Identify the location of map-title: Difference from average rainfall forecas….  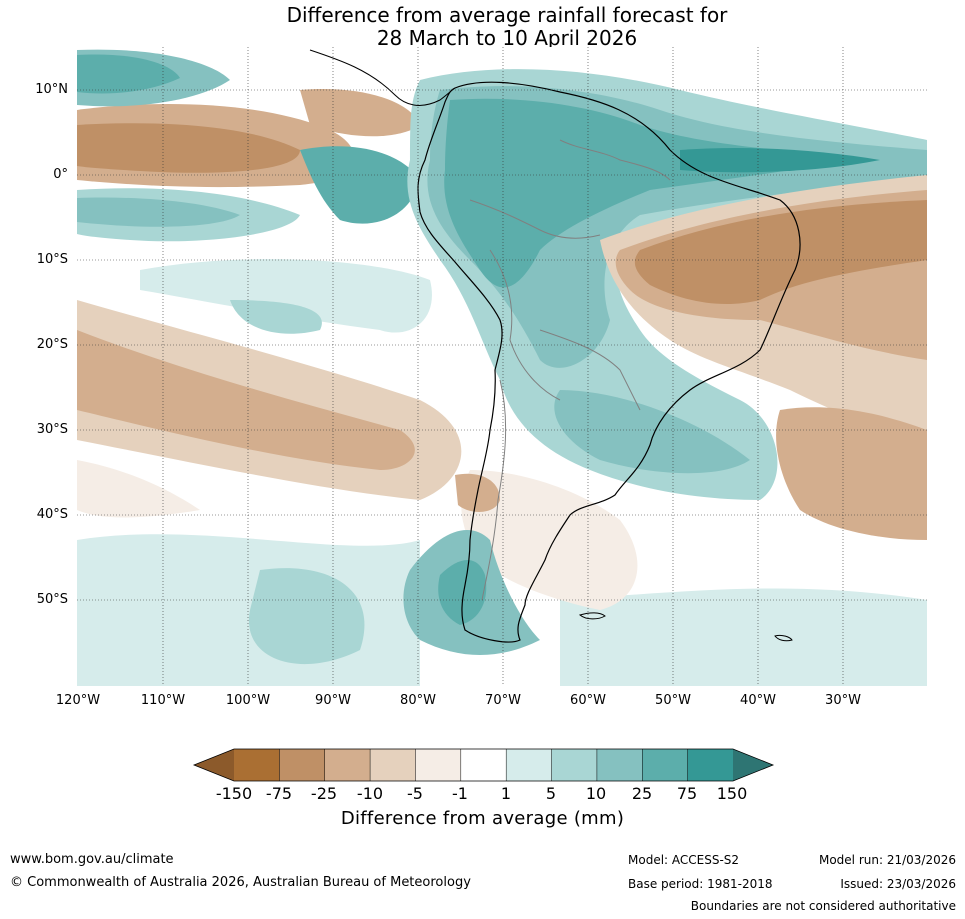
(482, 27).